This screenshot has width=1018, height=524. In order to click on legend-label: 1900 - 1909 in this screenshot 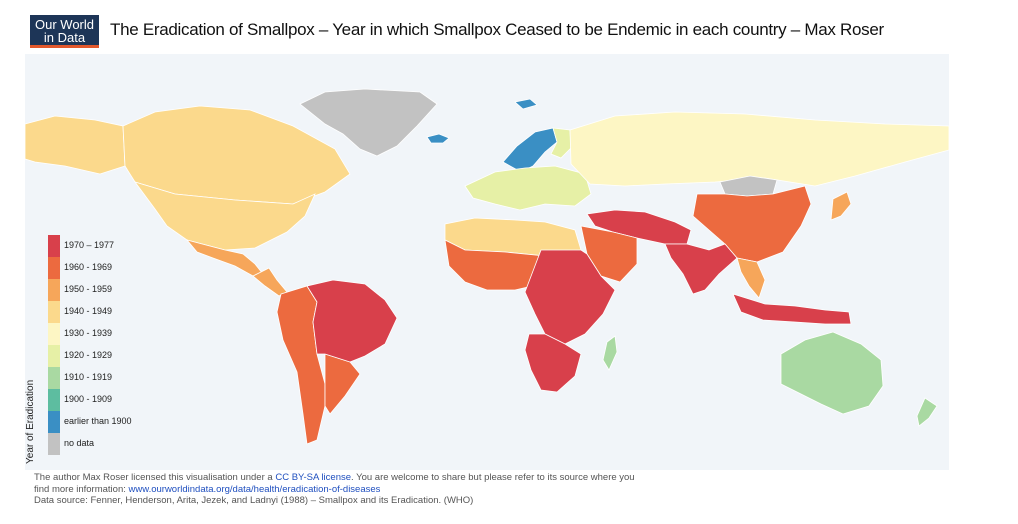, I will do `click(88, 399)`.